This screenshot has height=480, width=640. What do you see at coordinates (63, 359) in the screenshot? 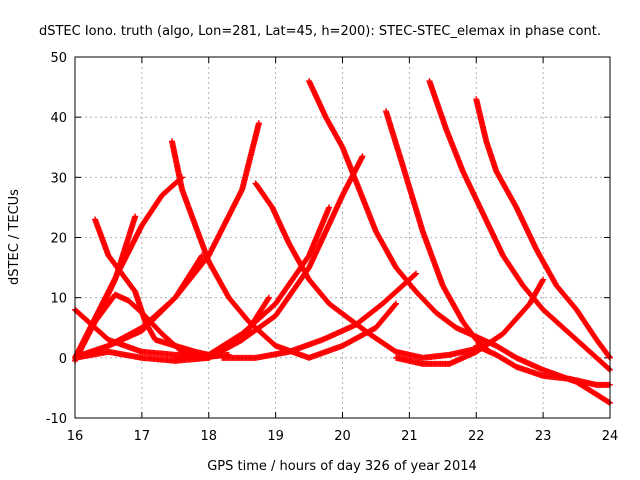
I see `y-tick-label: 0` at bounding box center [63, 359].